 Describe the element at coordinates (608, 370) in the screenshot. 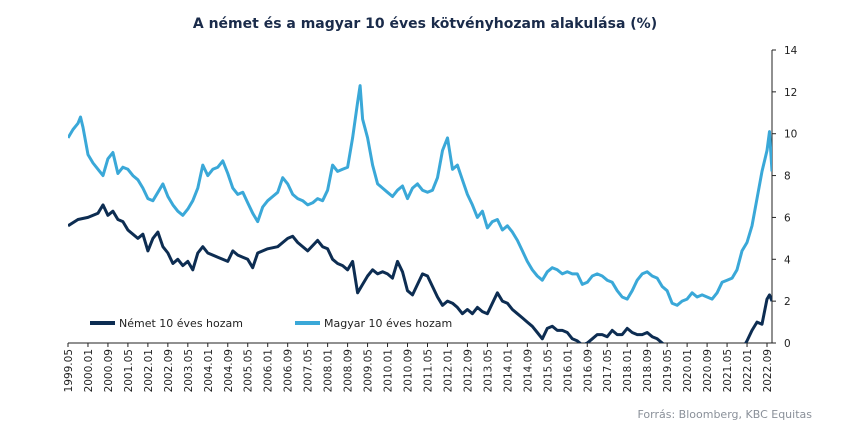

I see `x-tick-label: 2017.05` at that location.